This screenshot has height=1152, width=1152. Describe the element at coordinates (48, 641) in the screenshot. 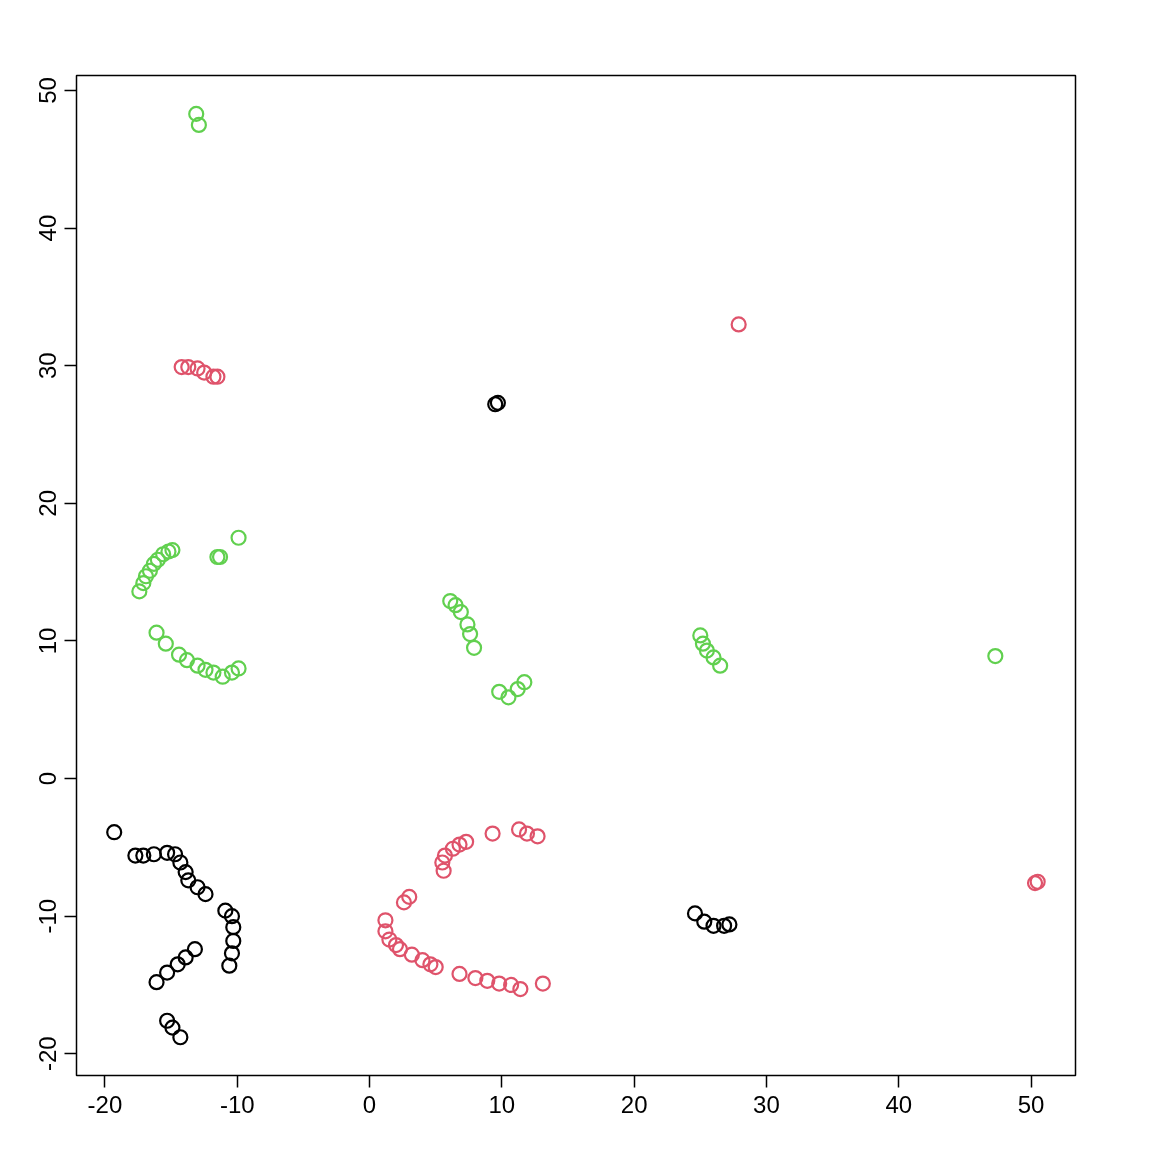

I see `y-tick-label: 10` at that location.